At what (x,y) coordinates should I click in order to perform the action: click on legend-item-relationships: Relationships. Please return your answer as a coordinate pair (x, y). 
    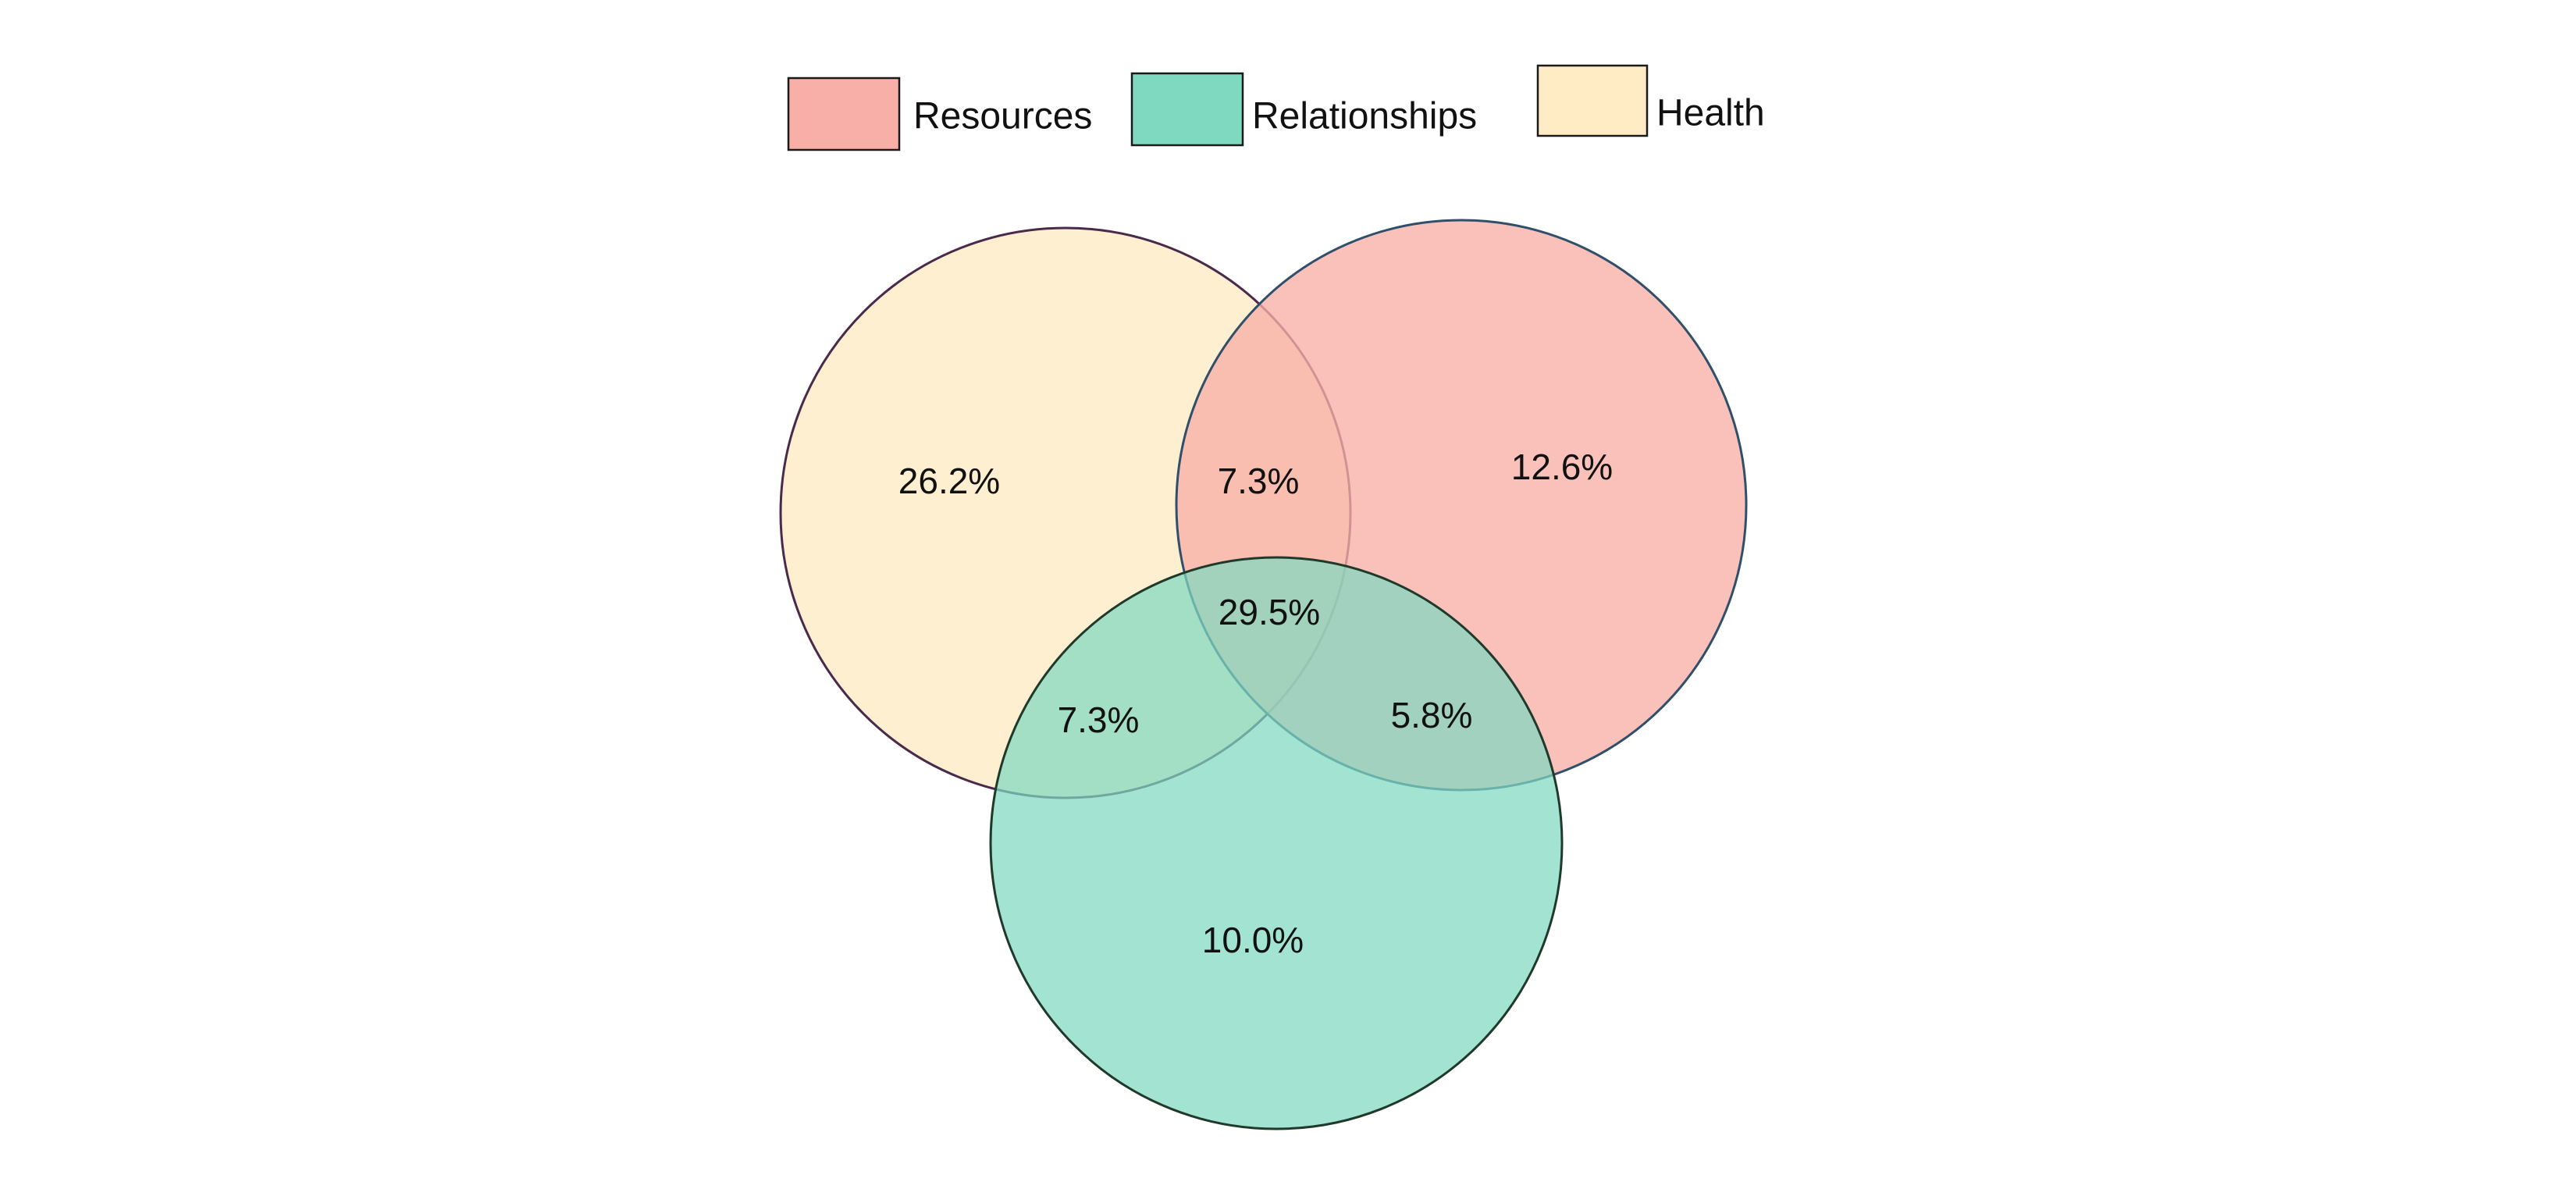
    Looking at the image, I should click on (1303, 109).